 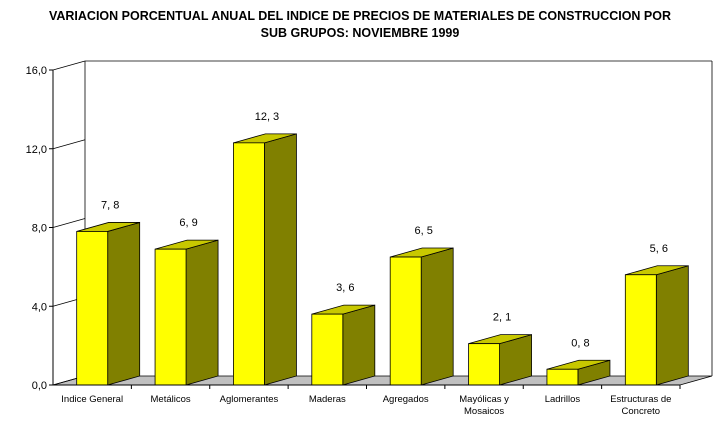 What do you see at coordinates (424, 231) in the screenshot?
I see `data-label: 6, 5` at bounding box center [424, 231].